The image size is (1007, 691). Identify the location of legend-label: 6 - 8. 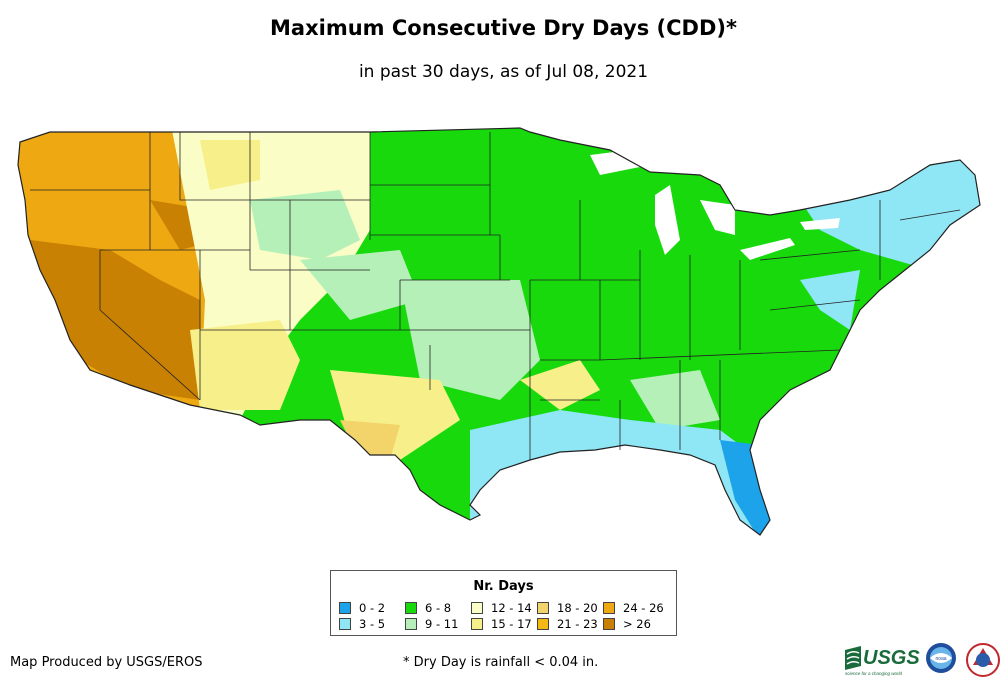
(438, 608).